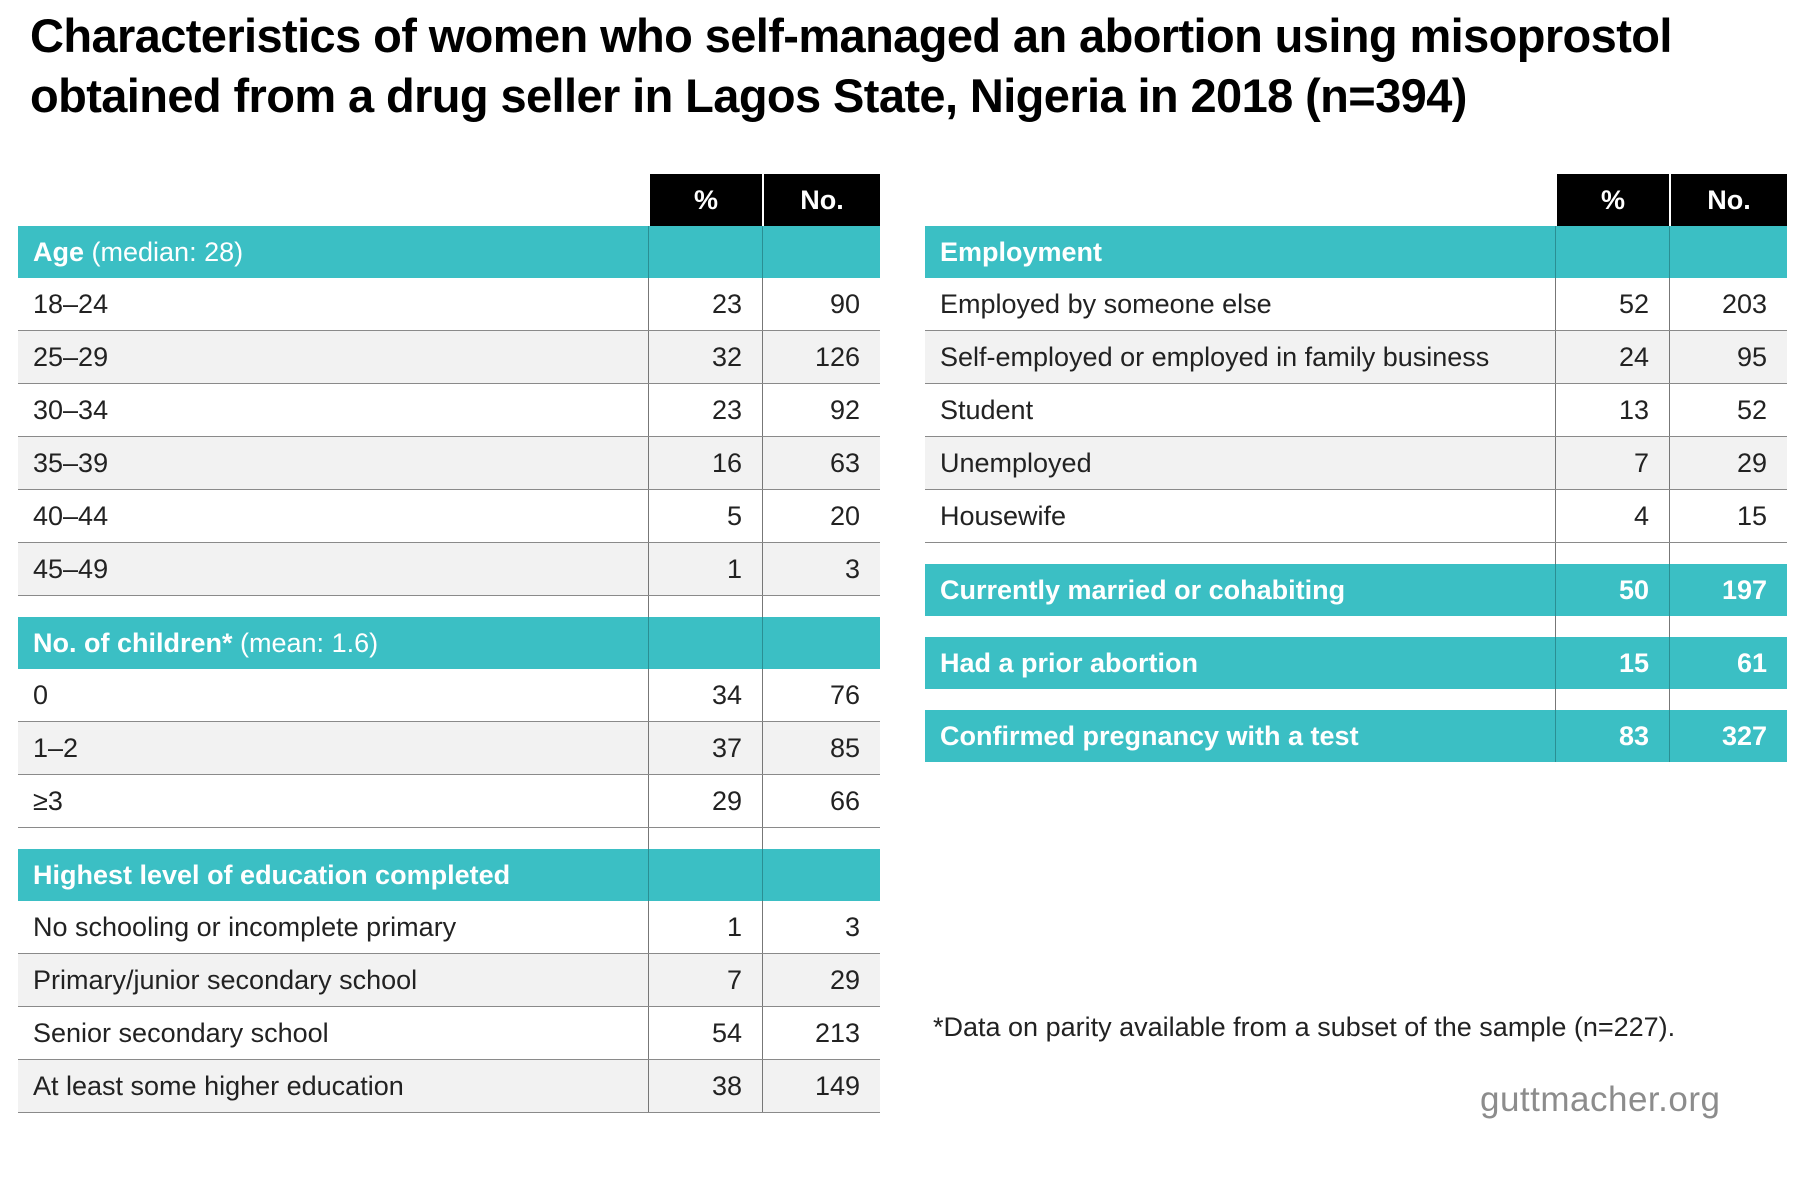  What do you see at coordinates (821, 801) in the screenshot?
I see `row-no: 66` at bounding box center [821, 801].